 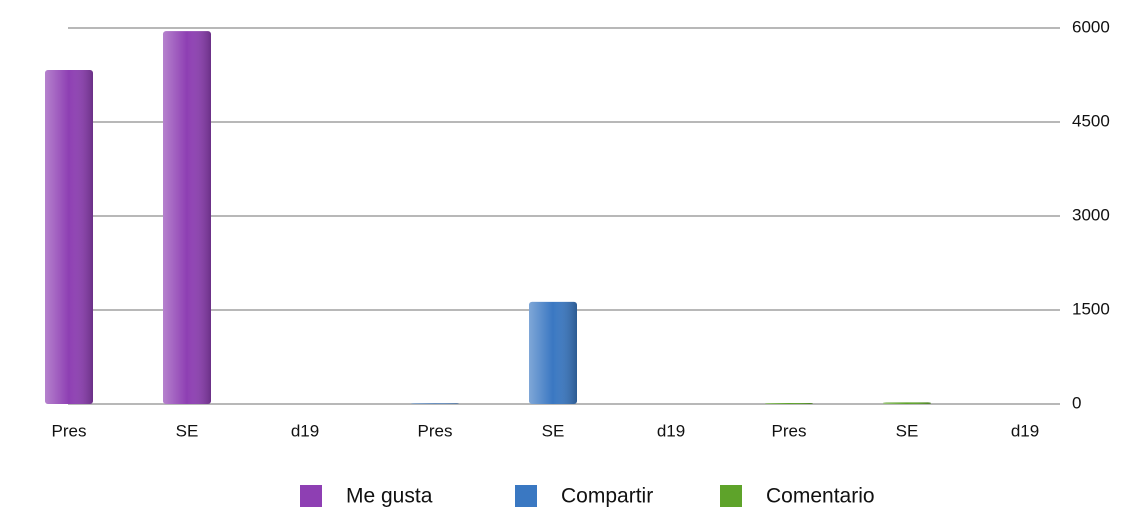 I want to click on y-tick-label: 4500, so click(x=1091, y=120).